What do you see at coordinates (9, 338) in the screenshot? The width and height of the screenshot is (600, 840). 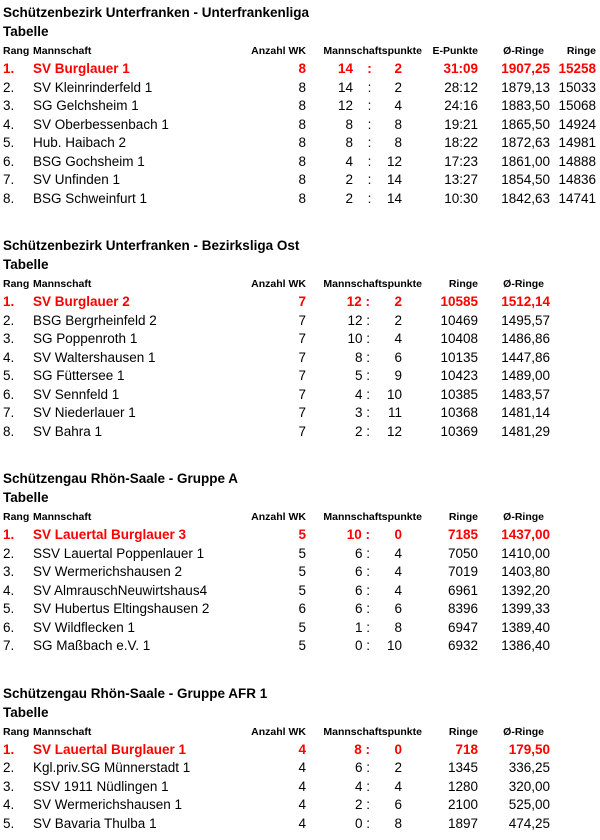 I see `rank-cell: 3.` at bounding box center [9, 338].